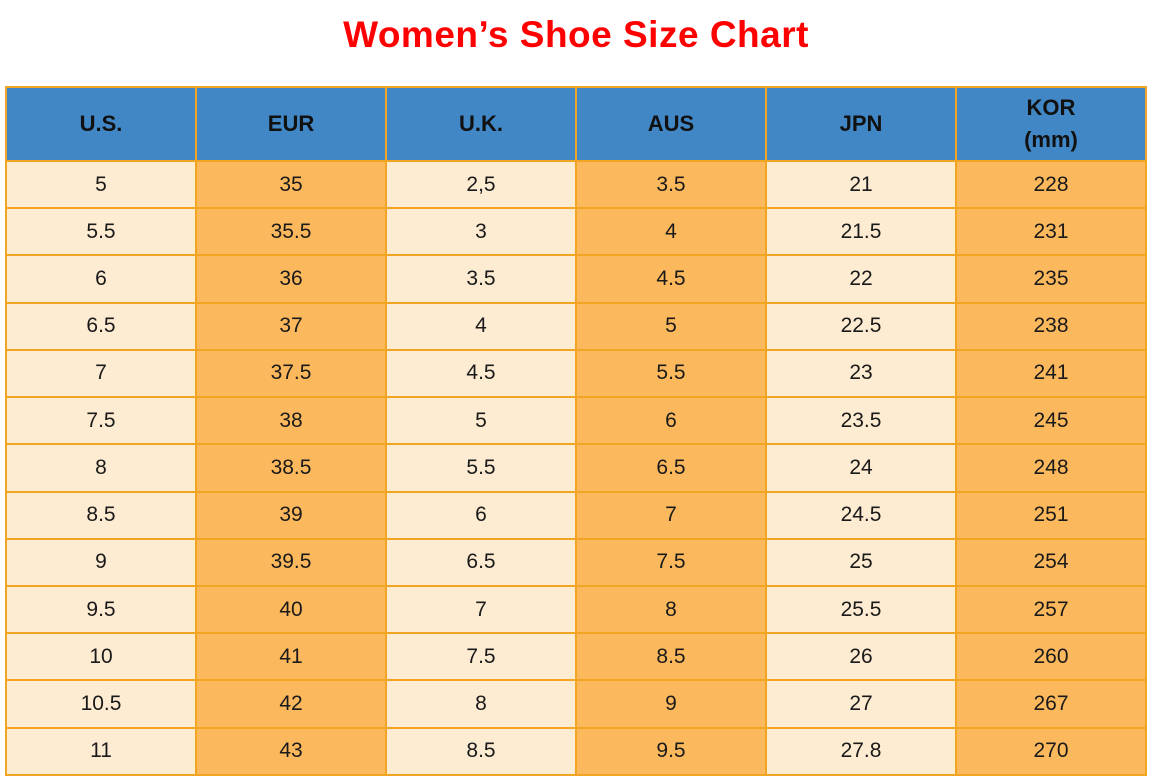 The height and width of the screenshot is (779, 1152). I want to click on table-cell: 10, so click(101, 657).